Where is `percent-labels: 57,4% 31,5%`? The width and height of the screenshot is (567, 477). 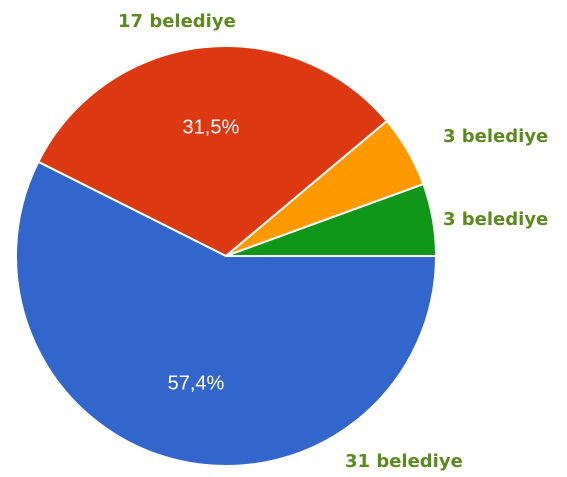
percent-labels: 57,4% 31,5% is located at coordinates (204, 256).